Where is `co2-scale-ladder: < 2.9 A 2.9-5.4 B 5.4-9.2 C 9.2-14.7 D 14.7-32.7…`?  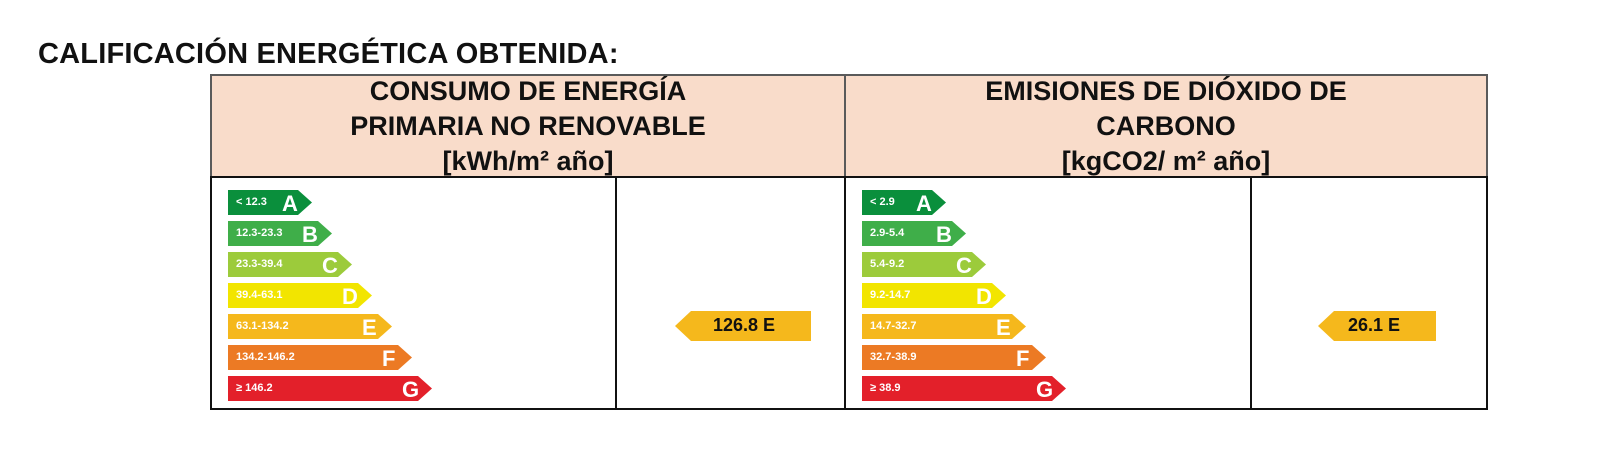
co2-scale-ladder: < 2.9 A 2.9-5.4 B 5.4-9.2 C 9.2-14.7 D 14.7-32.7… is located at coordinates (964, 298).